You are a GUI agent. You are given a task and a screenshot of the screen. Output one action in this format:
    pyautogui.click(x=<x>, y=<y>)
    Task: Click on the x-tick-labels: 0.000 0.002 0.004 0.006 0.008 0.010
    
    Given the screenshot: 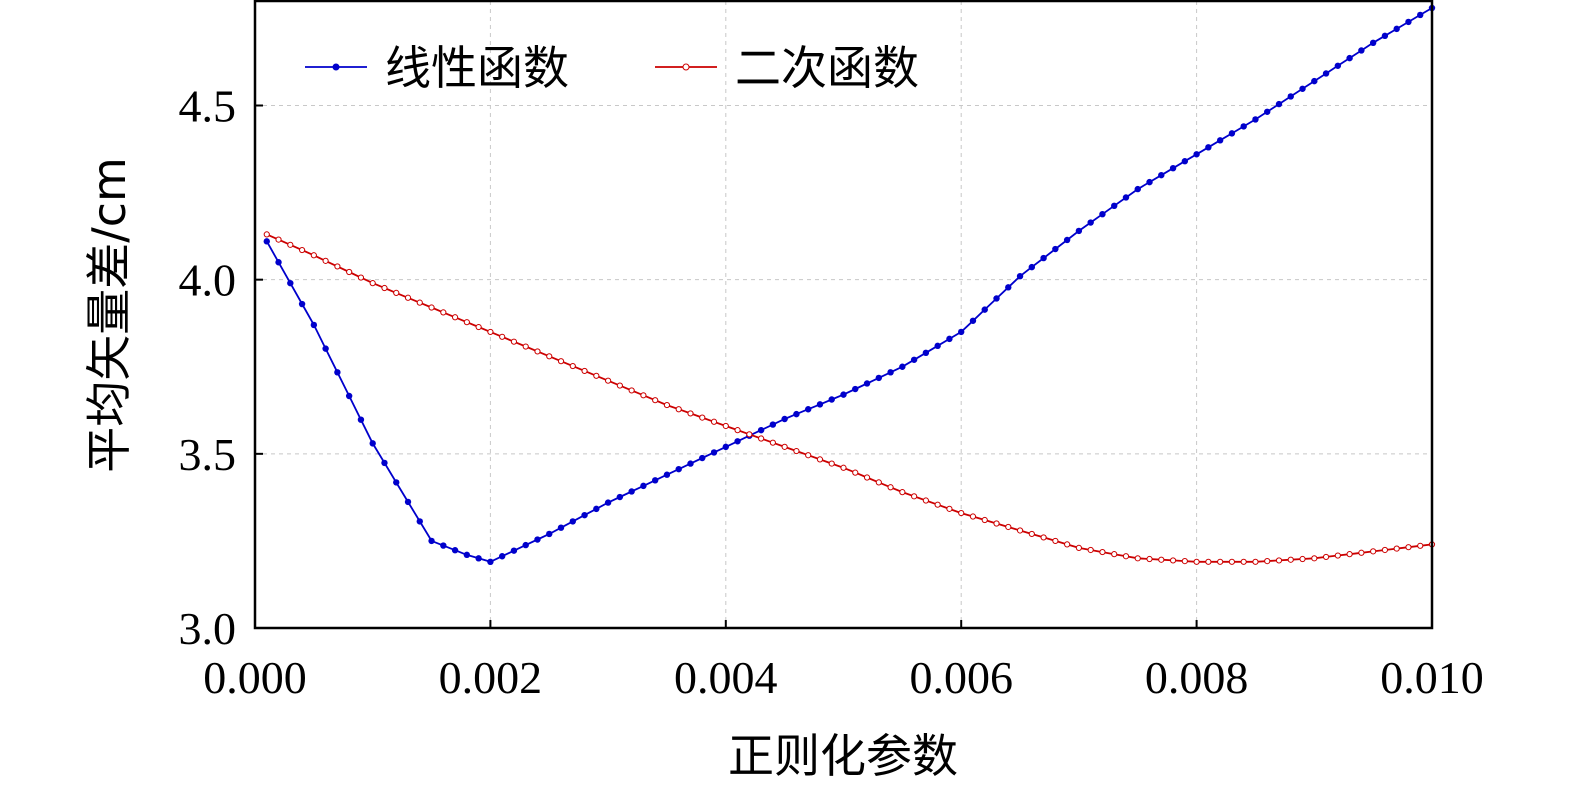 What is the action you would take?
    pyautogui.click(x=843, y=677)
    